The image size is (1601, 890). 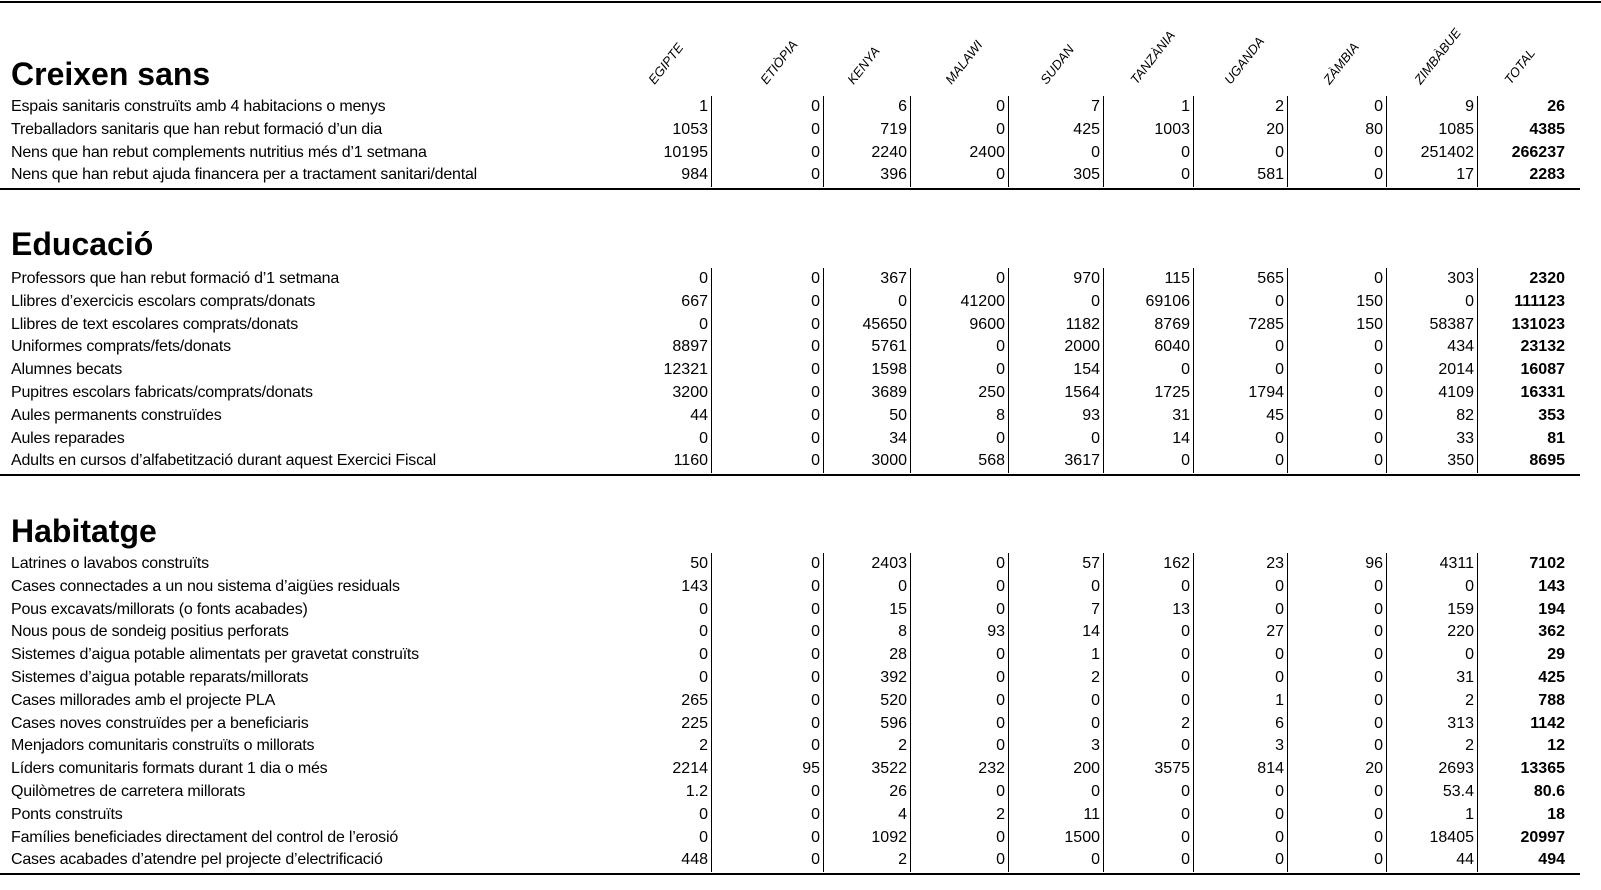 What do you see at coordinates (1154, 130) in the screenshot?
I see `cell: 1003` at bounding box center [1154, 130].